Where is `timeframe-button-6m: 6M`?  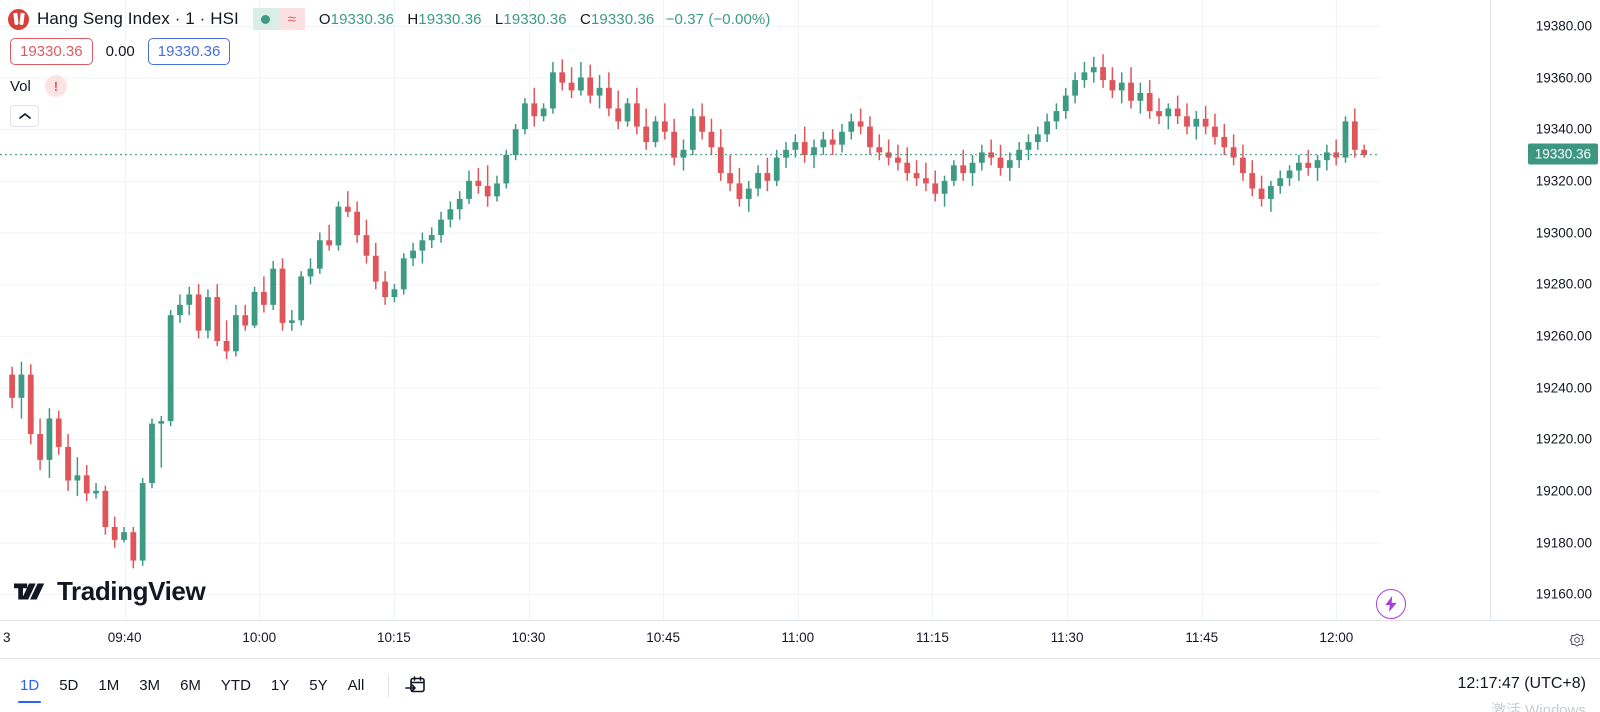
timeframe-button-6m: 6M is located at coordinates (190, 685).